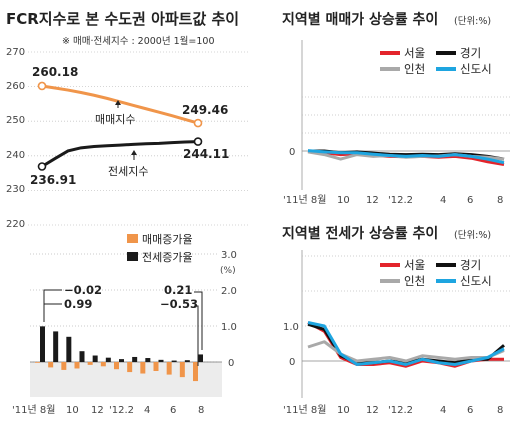 The width and height of the screenshot is (520, 427). I want to click on left-x-tick-5: 6, so click(173, 410).